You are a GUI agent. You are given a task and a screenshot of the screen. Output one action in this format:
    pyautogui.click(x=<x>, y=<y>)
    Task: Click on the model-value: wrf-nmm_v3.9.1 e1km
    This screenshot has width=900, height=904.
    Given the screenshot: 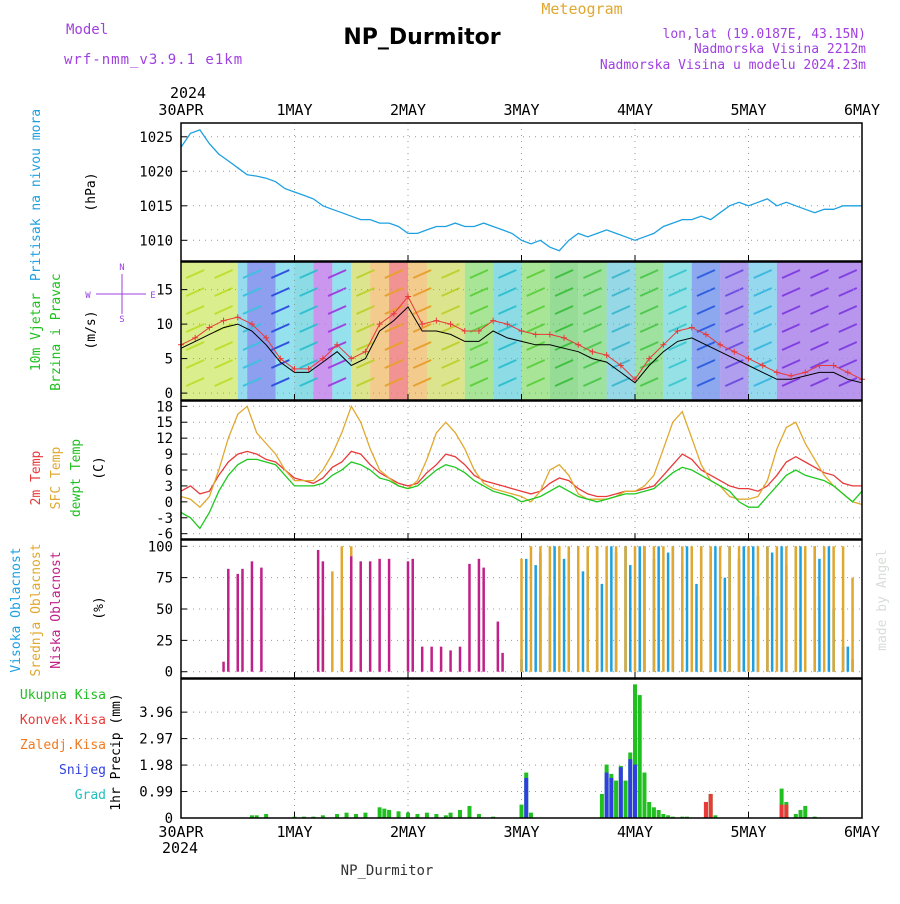 What is the action you would take?
    pyautogui.click(x=153, y=60)
    